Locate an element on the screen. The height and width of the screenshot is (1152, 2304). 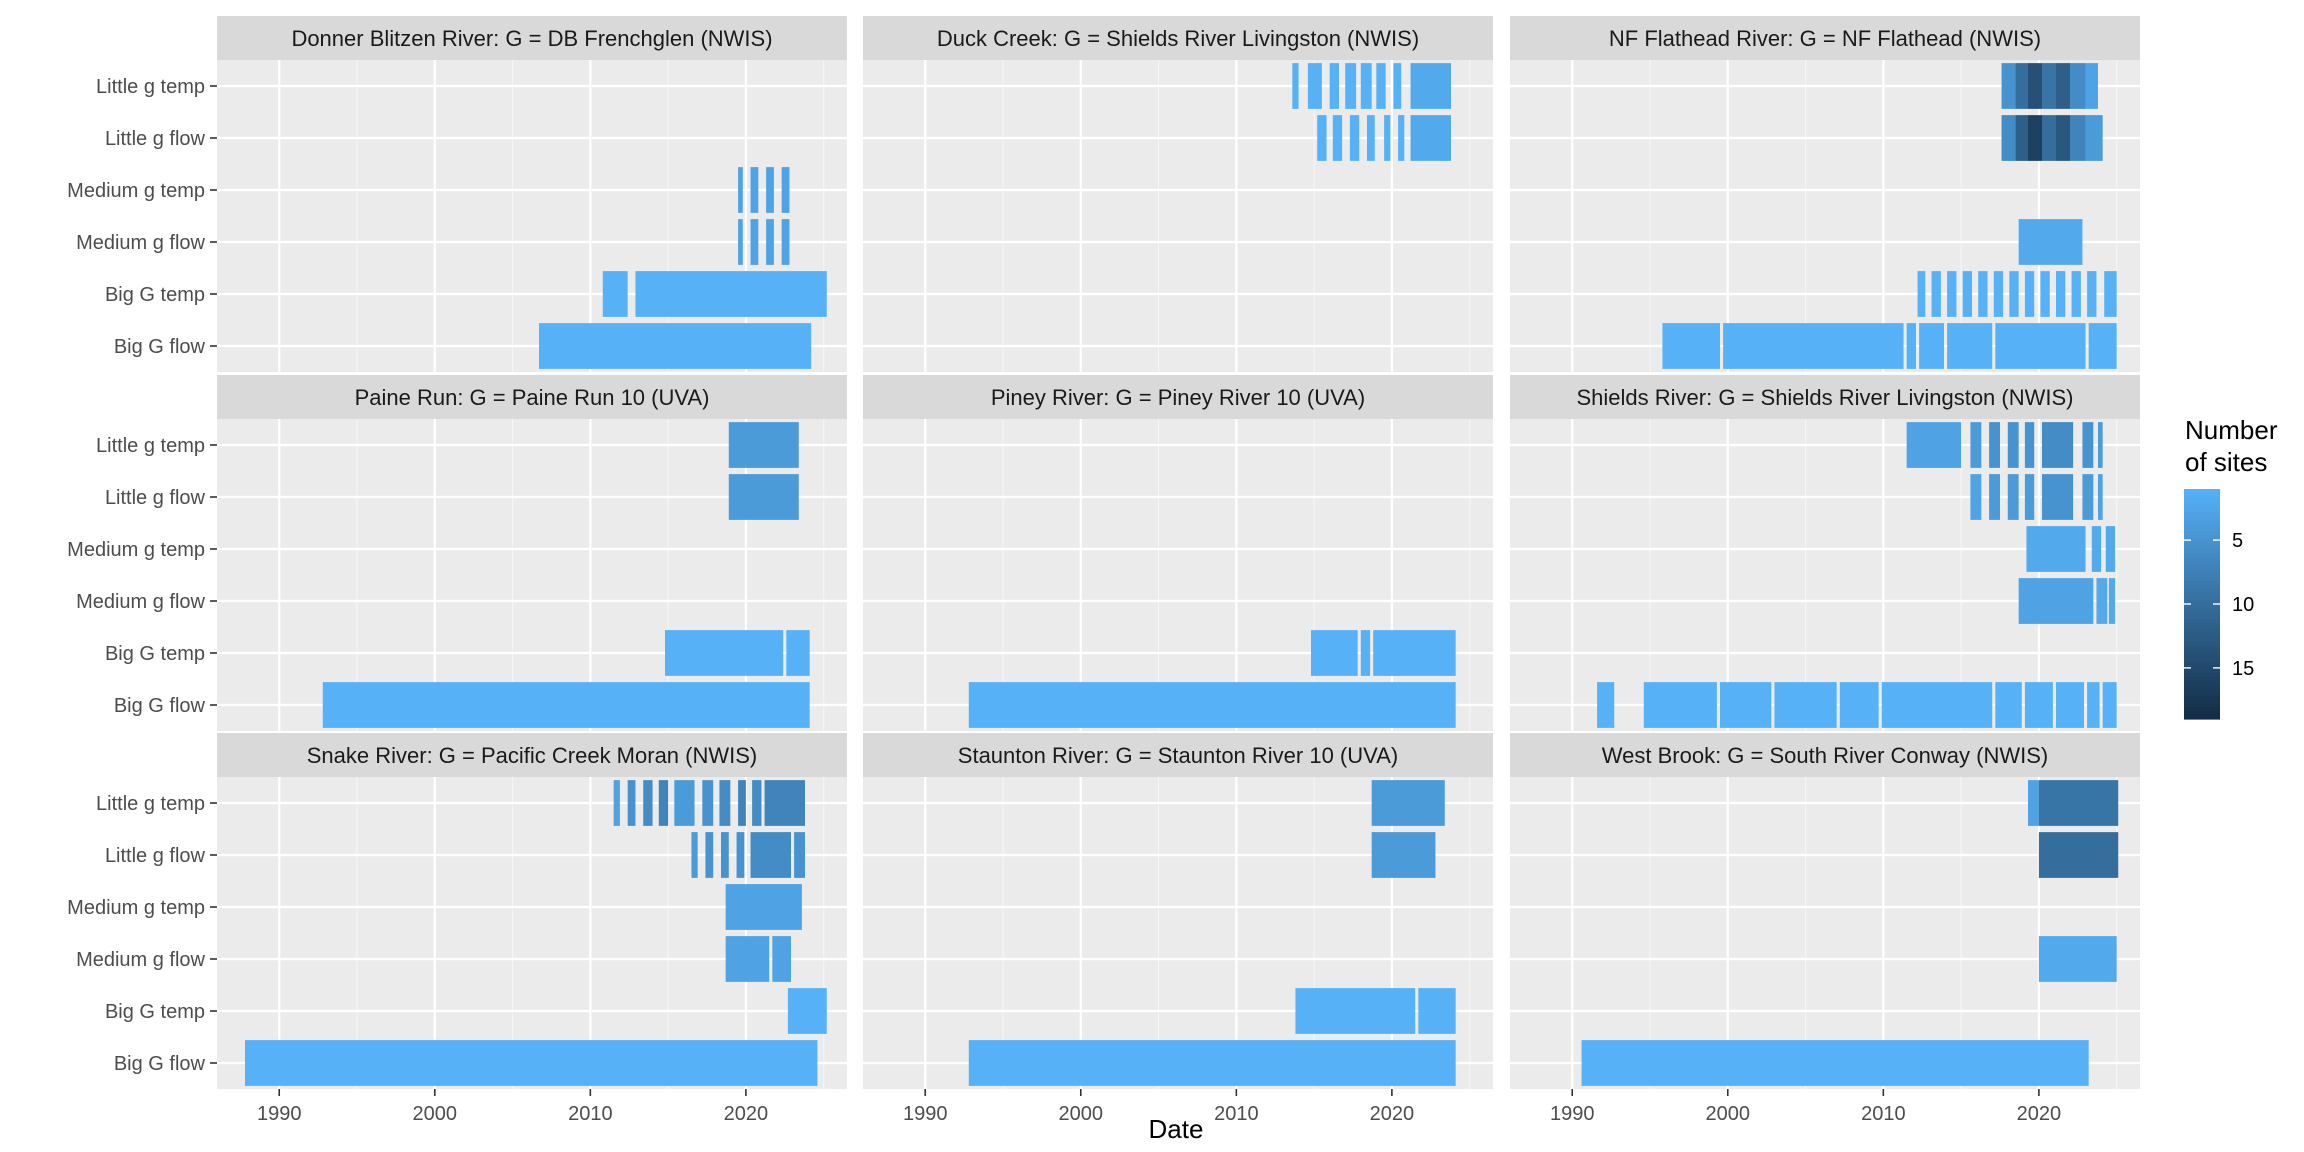
y-tick-label: Little g flow is located at coordinates (155, 139).